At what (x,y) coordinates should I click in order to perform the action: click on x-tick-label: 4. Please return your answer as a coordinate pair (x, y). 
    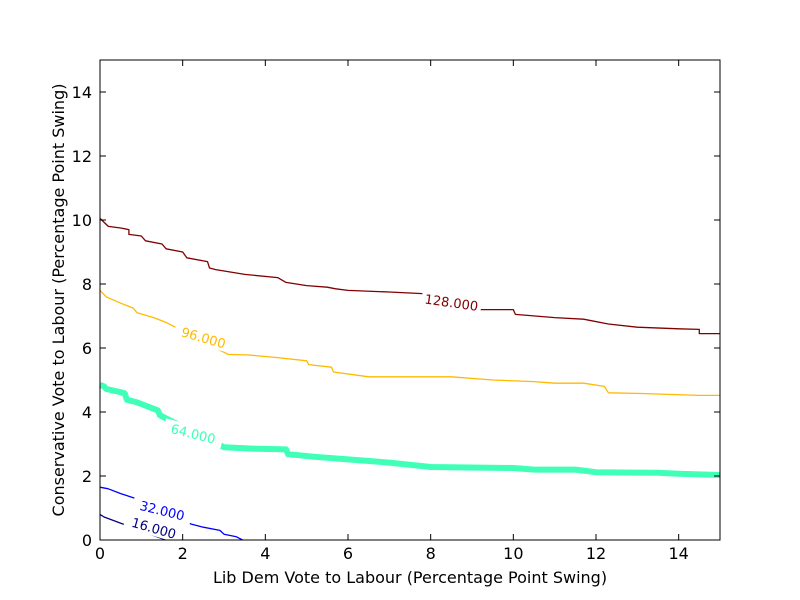
    Looking at the image, I should click on (265, 553).